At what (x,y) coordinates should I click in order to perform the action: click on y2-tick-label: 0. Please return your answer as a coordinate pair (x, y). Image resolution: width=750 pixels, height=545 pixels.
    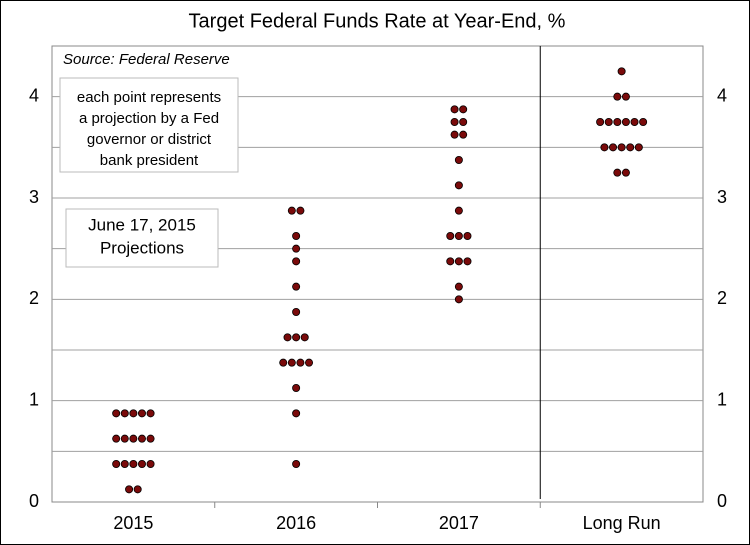
    Looking at the image, I should click on (722, 501).